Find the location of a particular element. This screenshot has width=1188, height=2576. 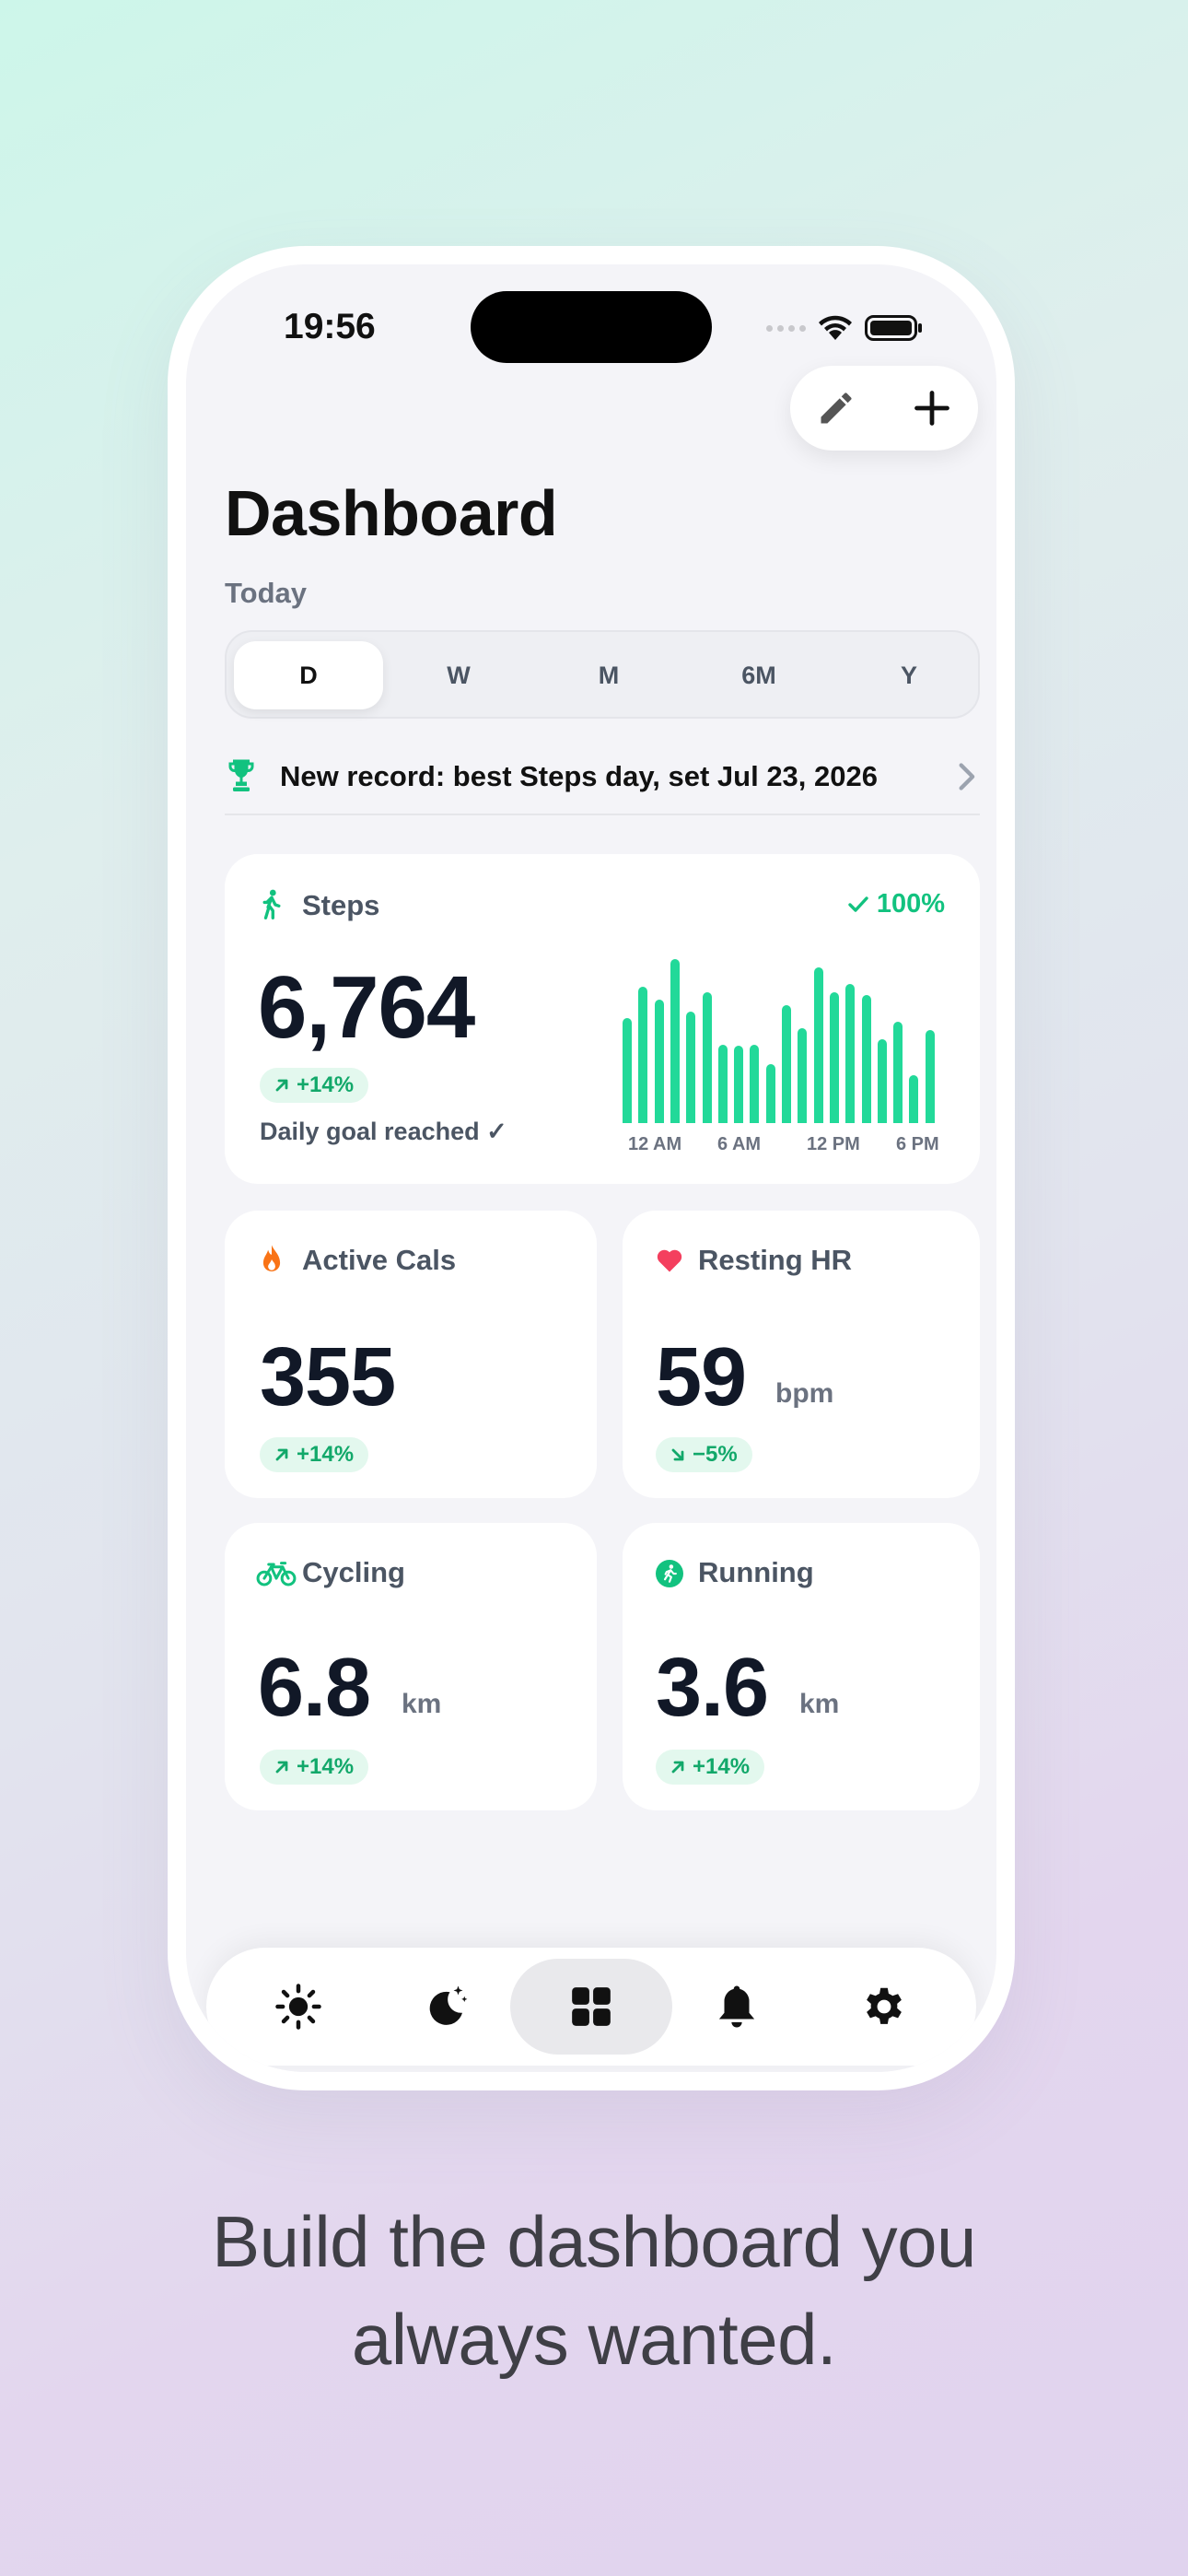

range-selector: D W M 6M Y is located at coordinates (602, 674).